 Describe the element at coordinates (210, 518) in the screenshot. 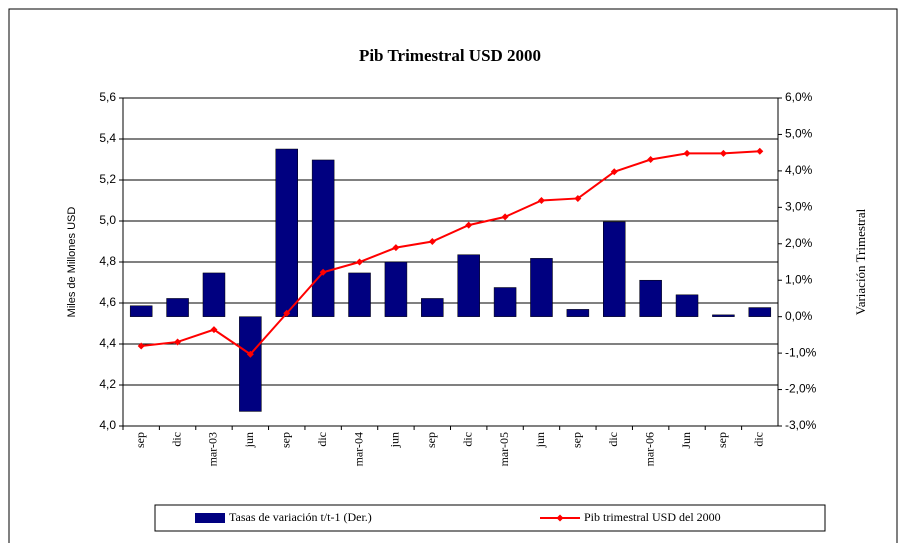

I see `legend-swatch` at that location.